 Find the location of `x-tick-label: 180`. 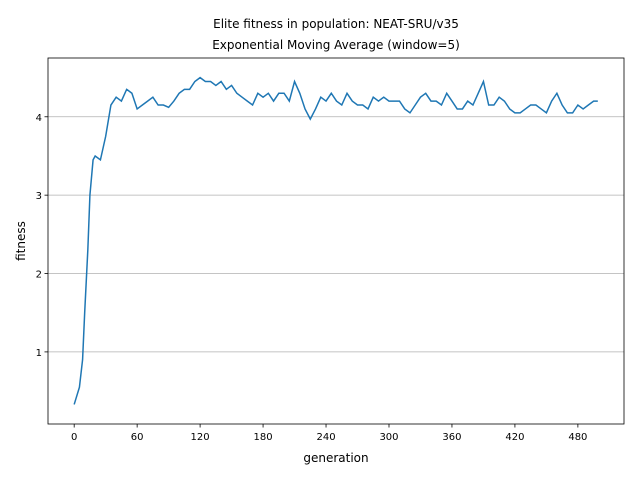

x-tick-label: 180 is located at coordinates (263, 437).